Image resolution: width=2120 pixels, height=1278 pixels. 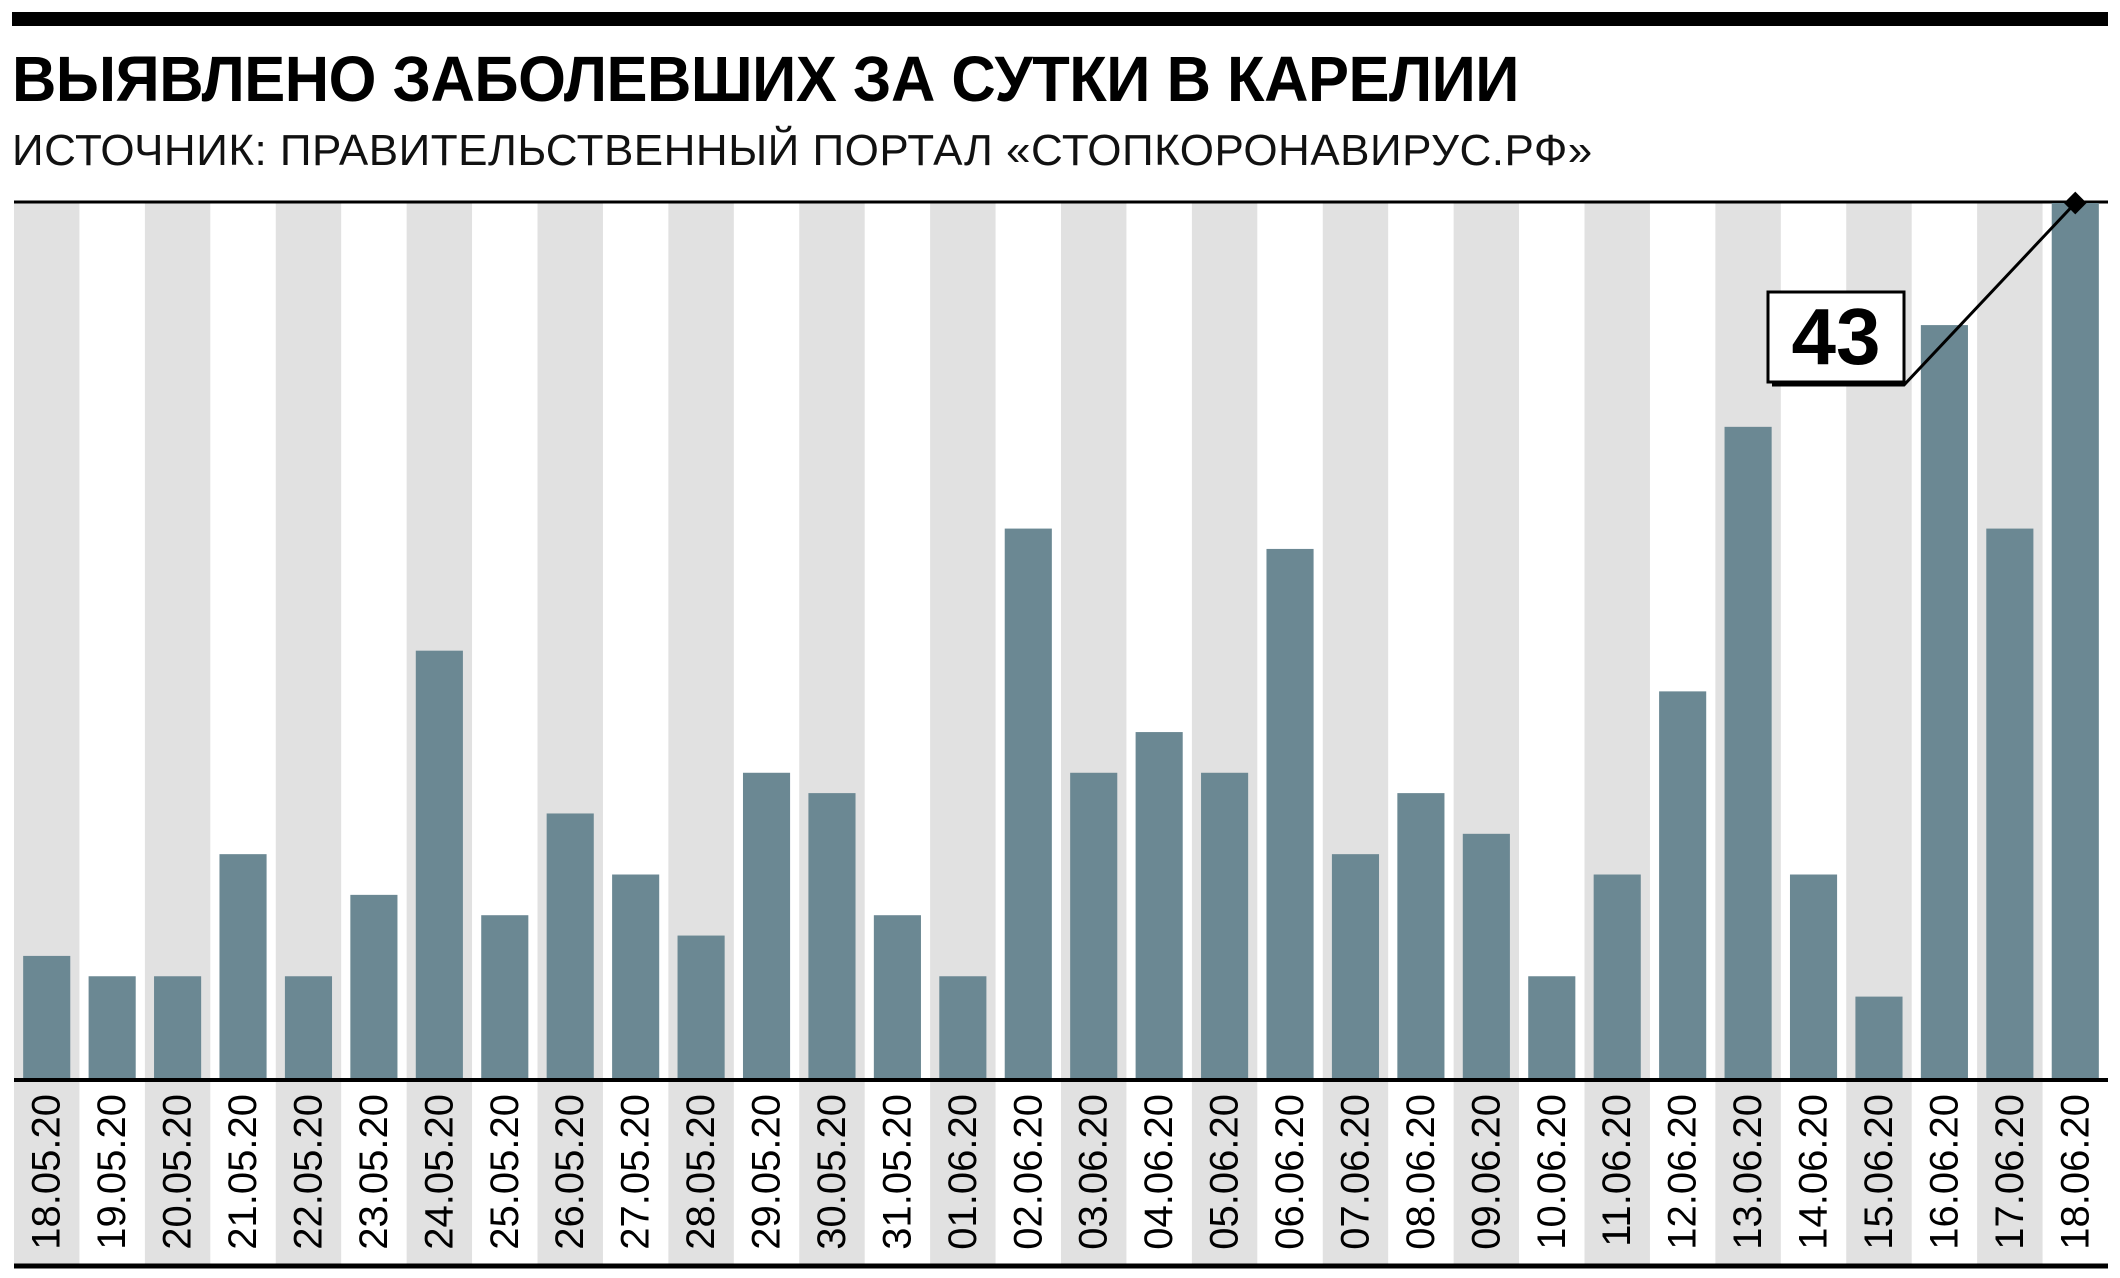 I want to click on bar-03.06.20, so click(x=1094, y=925).